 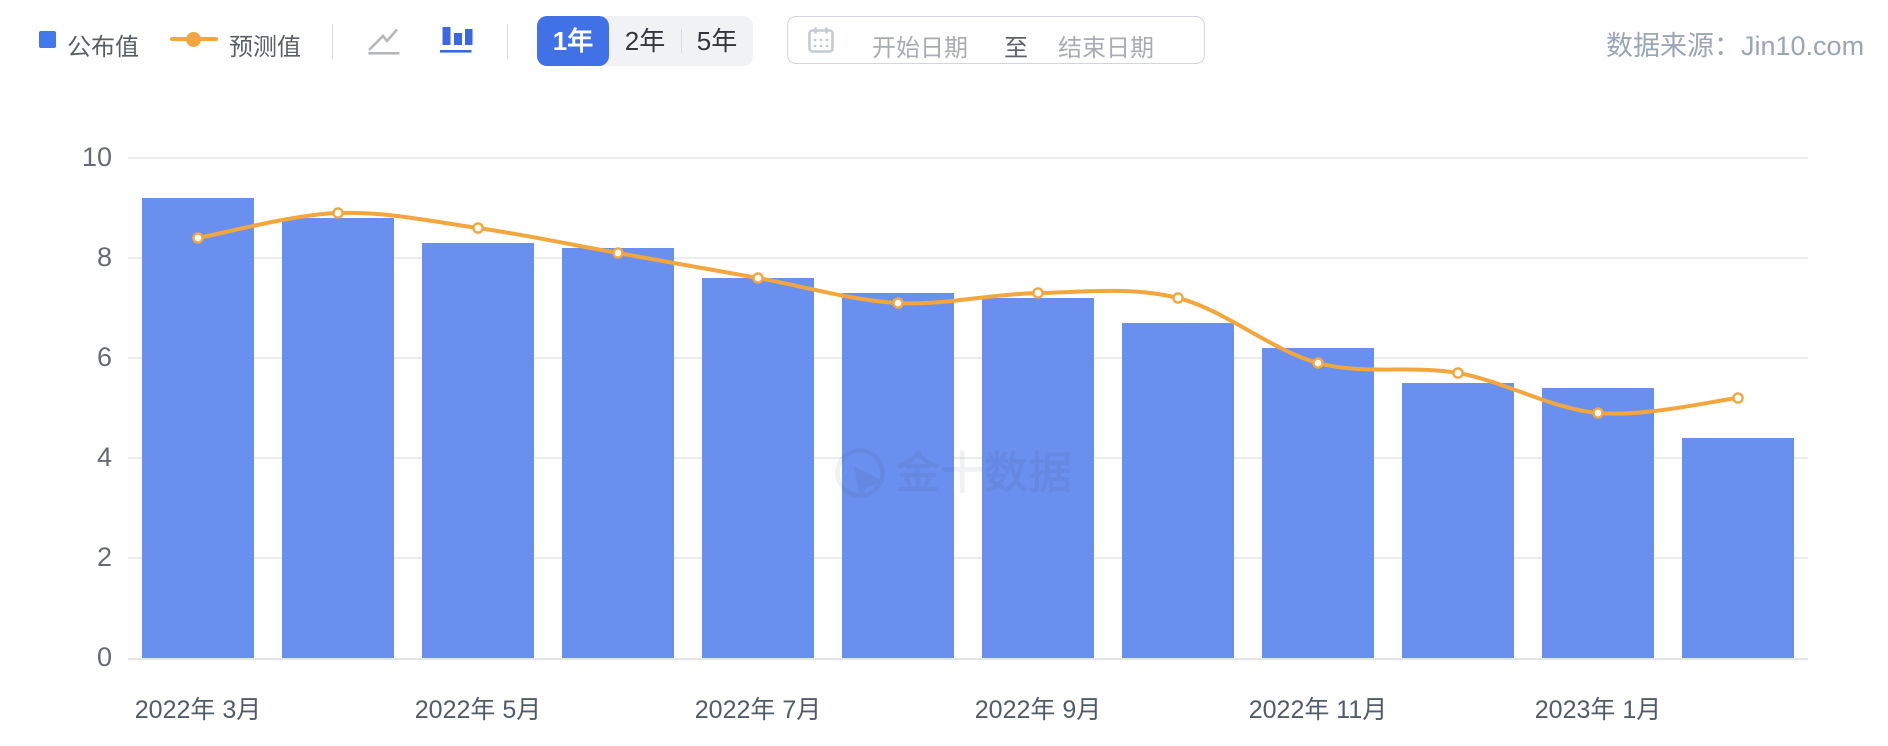 What do you see at coordinates (1598, 710) in the screenshot?
I see `svg-text: 2023年 1月` at bounding box center [1598, 710].